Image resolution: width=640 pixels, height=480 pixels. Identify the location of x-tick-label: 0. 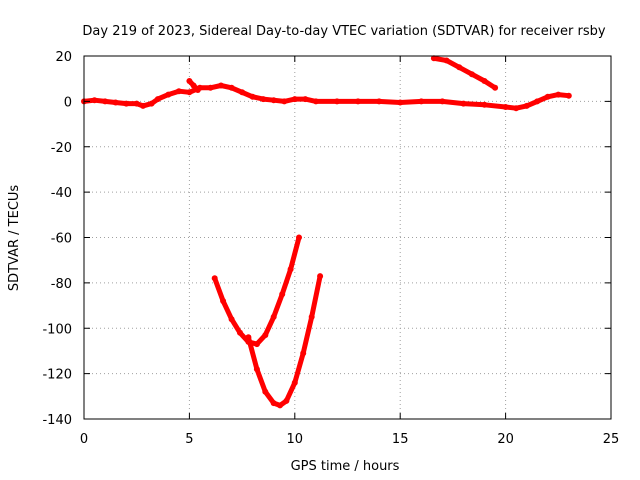
(84, 439).